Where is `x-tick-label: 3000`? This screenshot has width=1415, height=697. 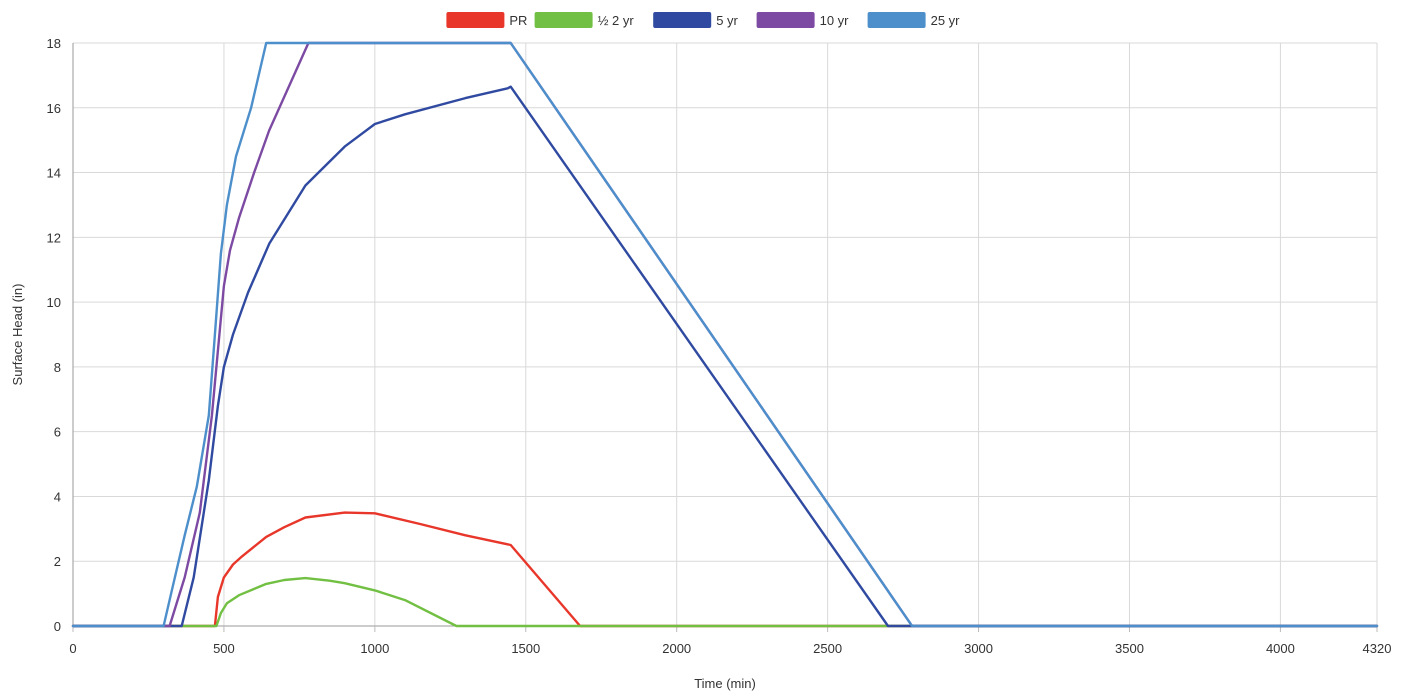
x-tick-label: 3000 is located at coordinates (978, 648).